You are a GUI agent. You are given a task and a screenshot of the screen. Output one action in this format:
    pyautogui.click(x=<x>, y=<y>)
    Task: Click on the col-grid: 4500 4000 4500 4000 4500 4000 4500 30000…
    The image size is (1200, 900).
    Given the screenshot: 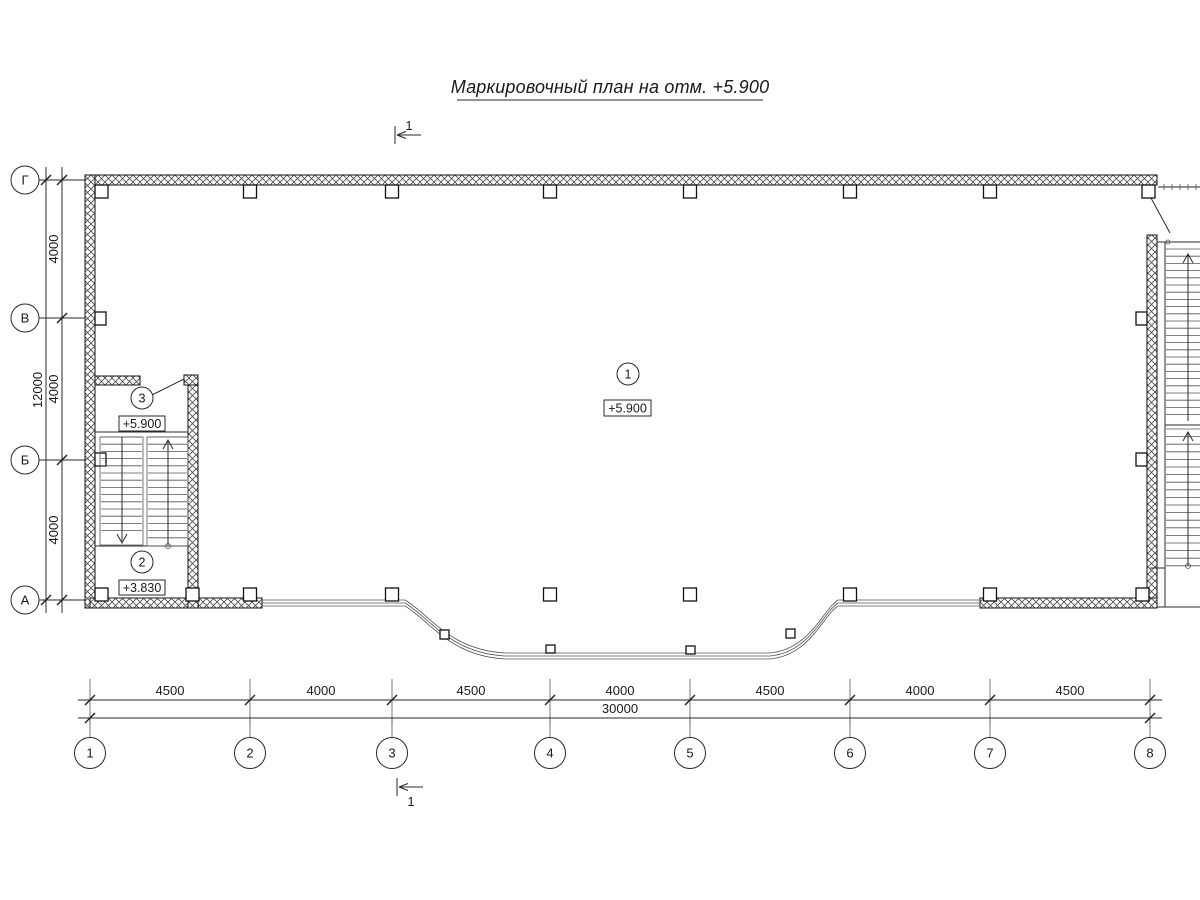 What is the action you would take?
    pyautogui.click(x=620, y=724)
    